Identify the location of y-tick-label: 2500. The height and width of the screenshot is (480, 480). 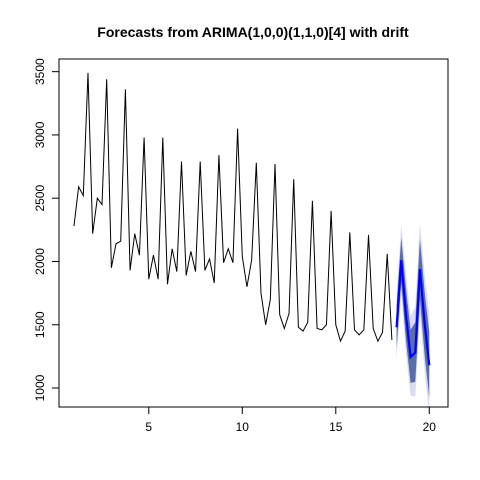
(40, 198).